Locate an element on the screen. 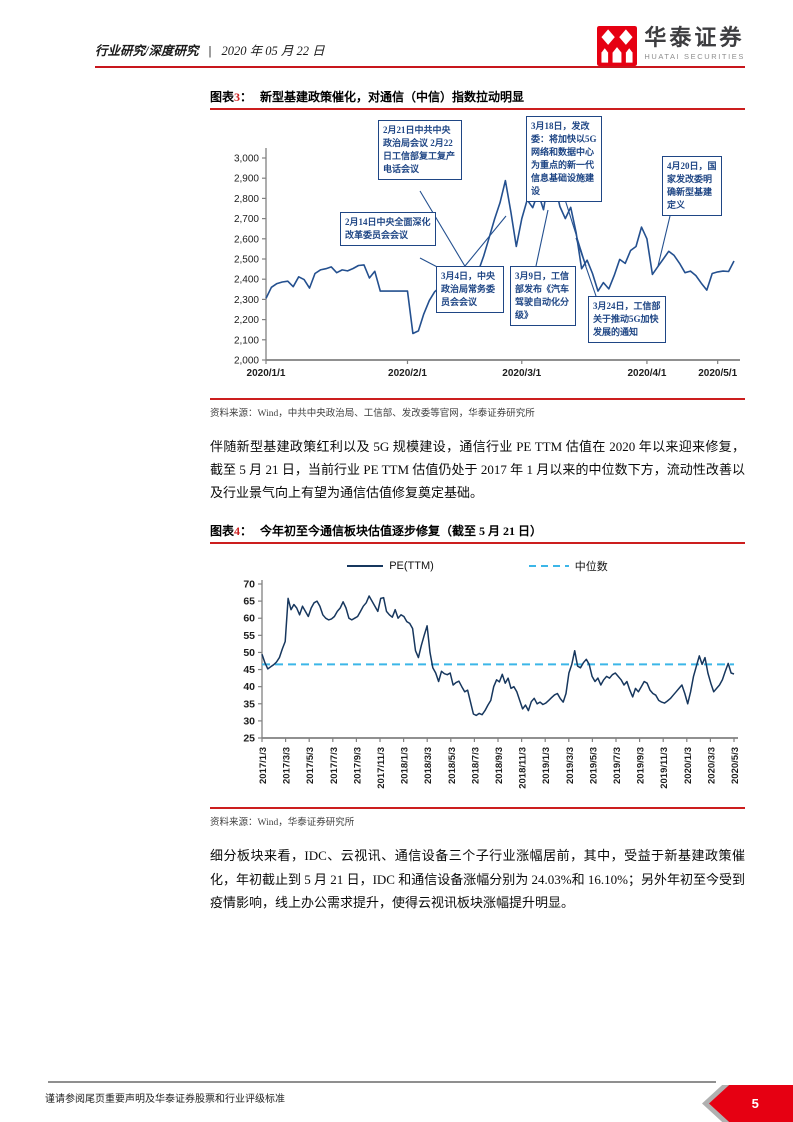  report-date: 2020 年 05 月 22 日 is located at coordinates (273, 51).